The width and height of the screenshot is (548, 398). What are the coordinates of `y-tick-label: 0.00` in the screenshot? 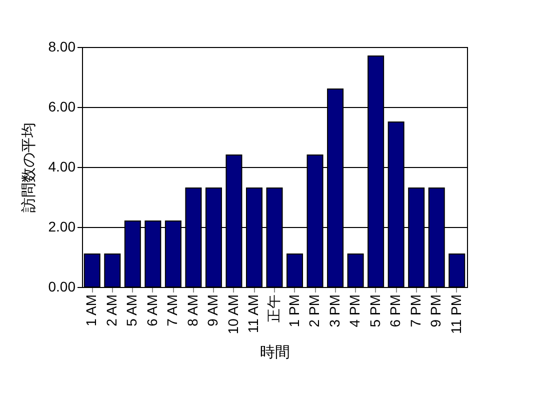 It's located at (62, 286).